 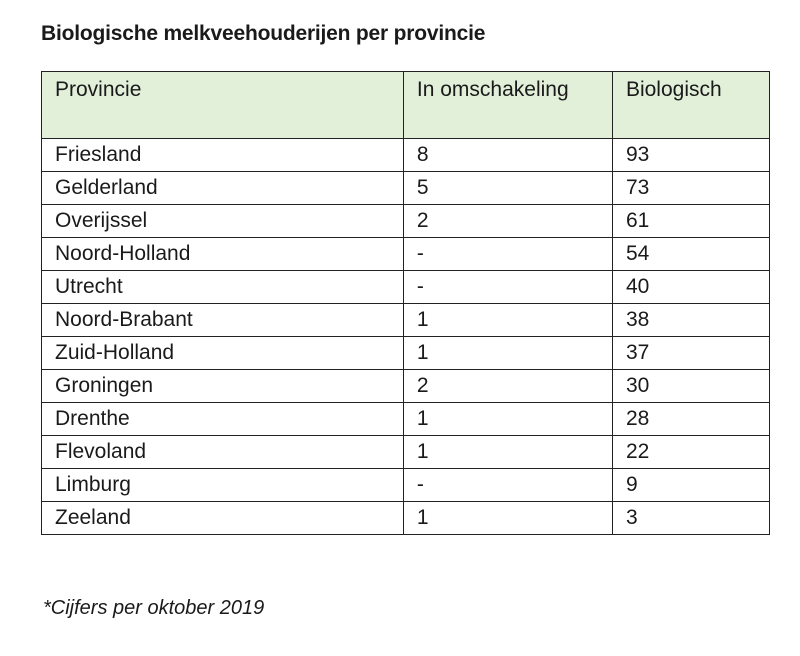 What do you see at coordinates (507, 105) in the screenshot?
I see `column-header-in-omschakeling: In omschakeling` at bounding box center [507, 105].